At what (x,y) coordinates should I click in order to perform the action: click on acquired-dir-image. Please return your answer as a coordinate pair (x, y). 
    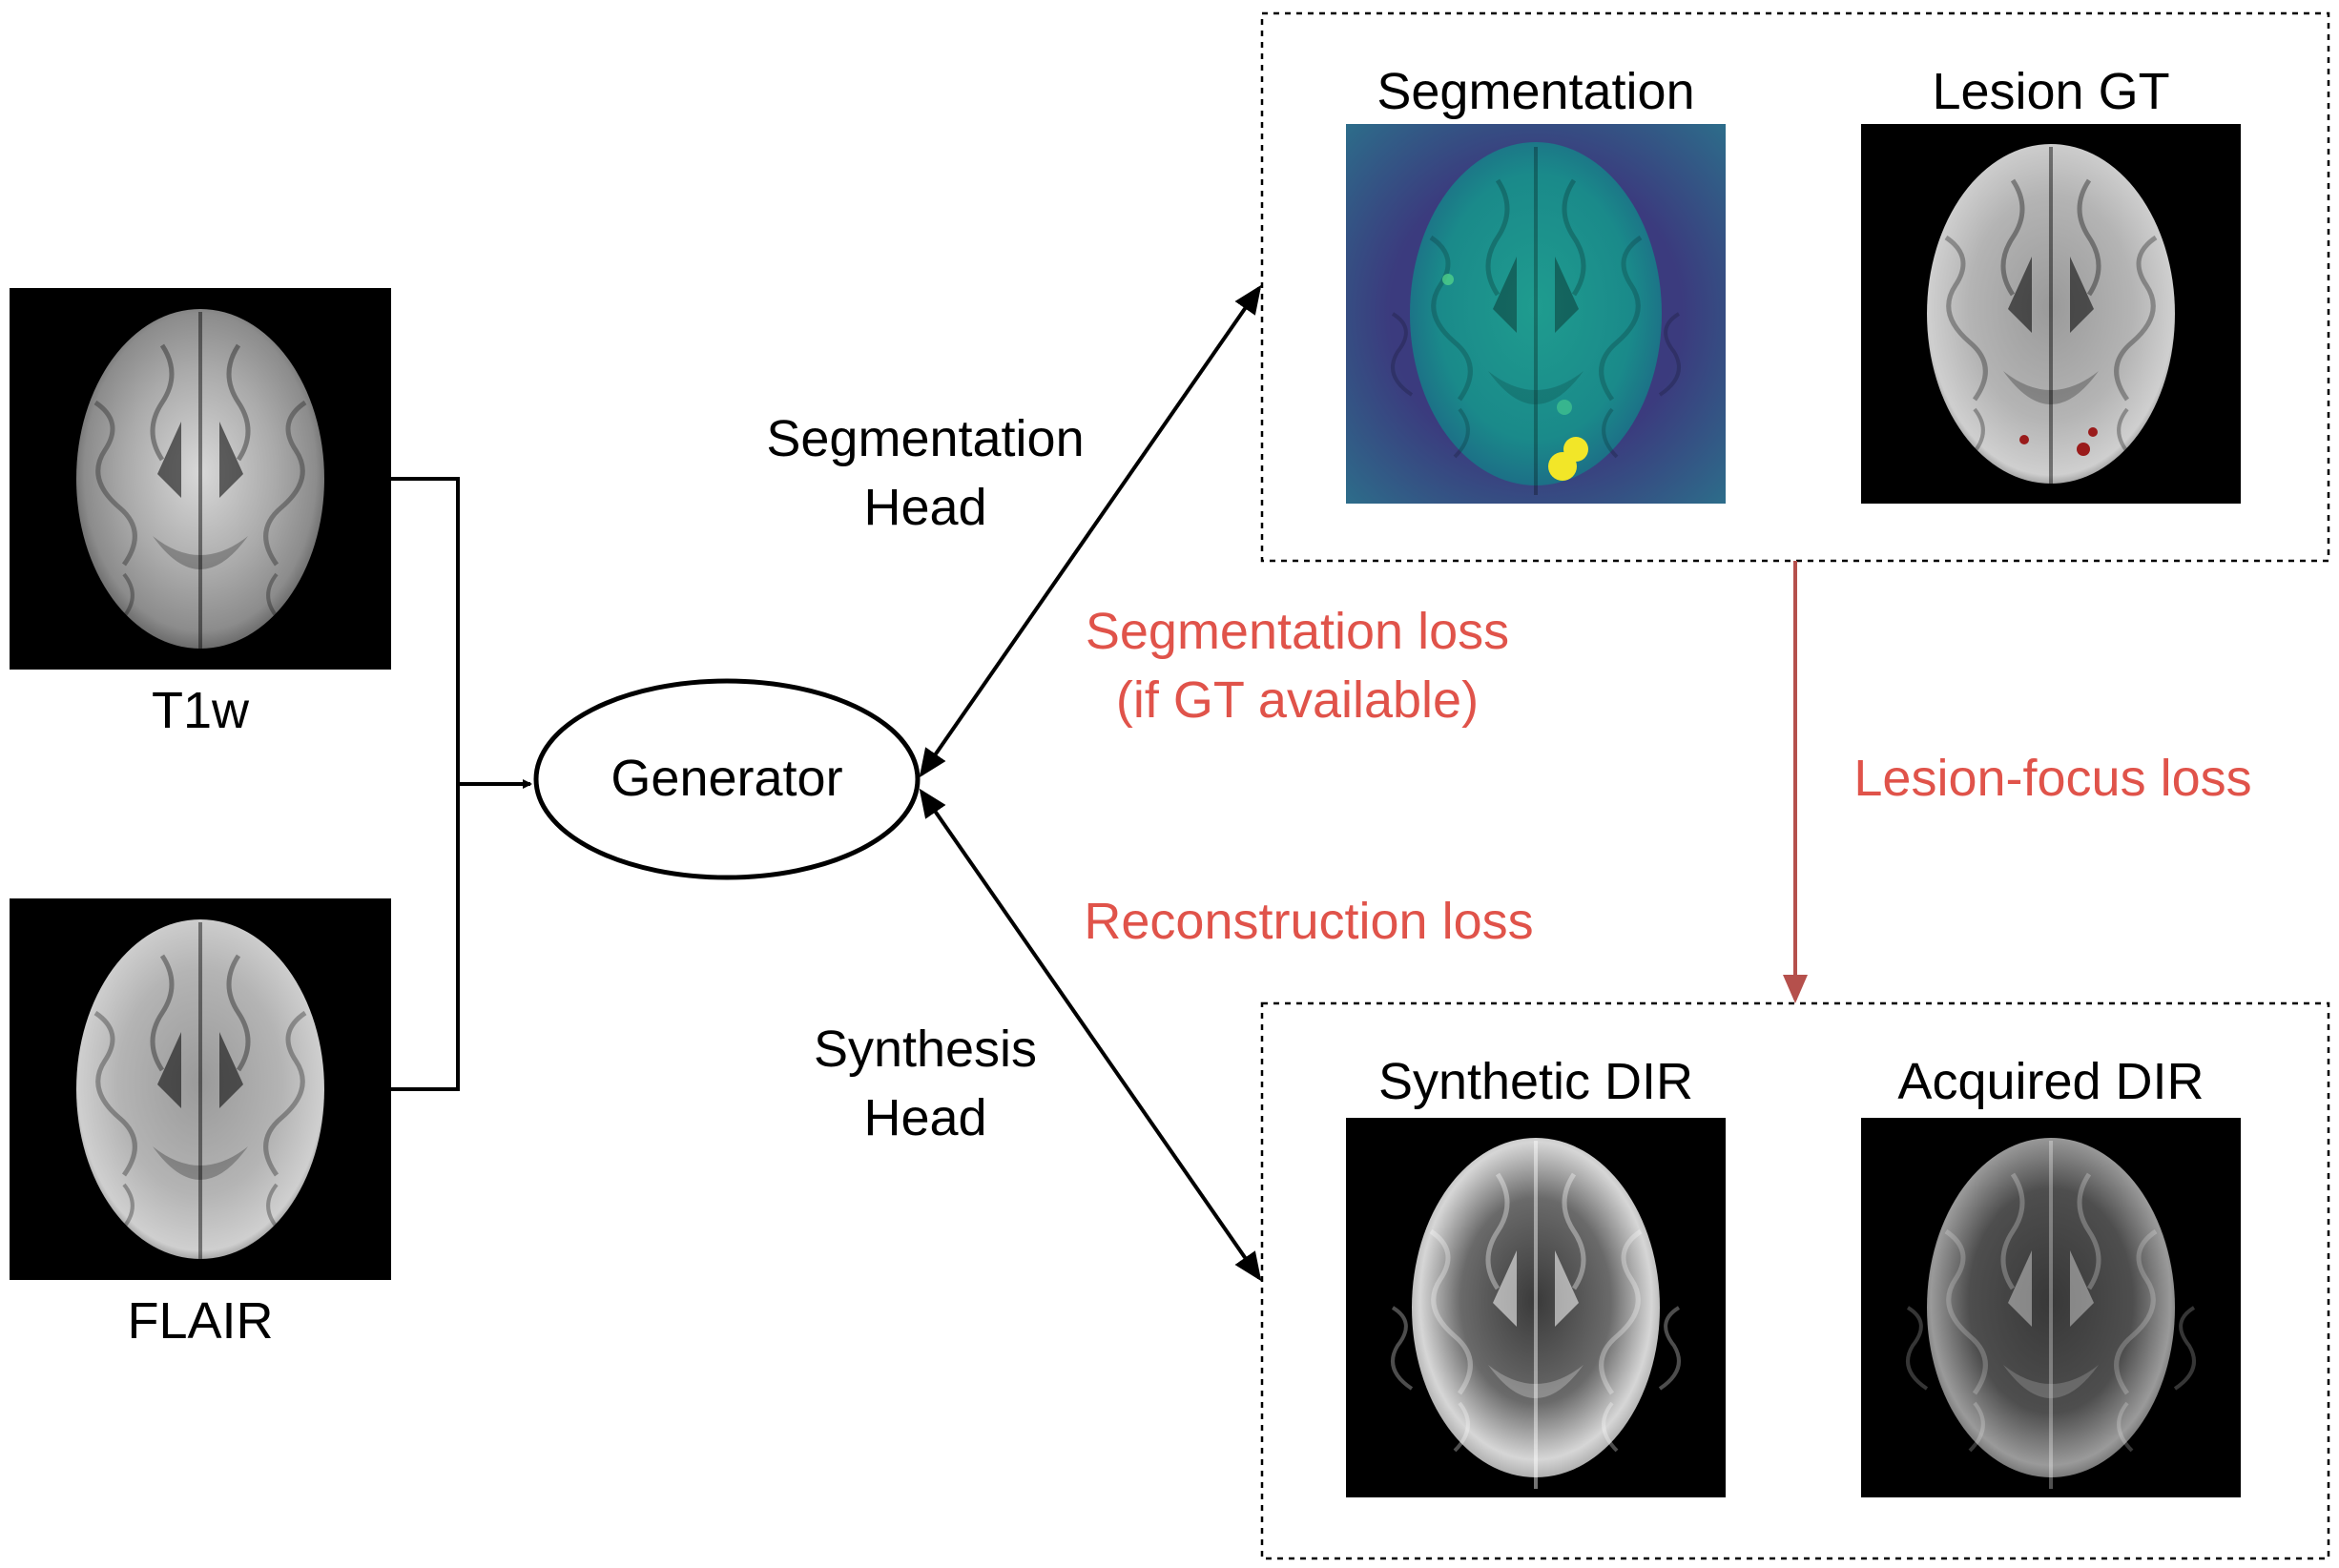
    Looking at the image, I should click on (2051, 1308).